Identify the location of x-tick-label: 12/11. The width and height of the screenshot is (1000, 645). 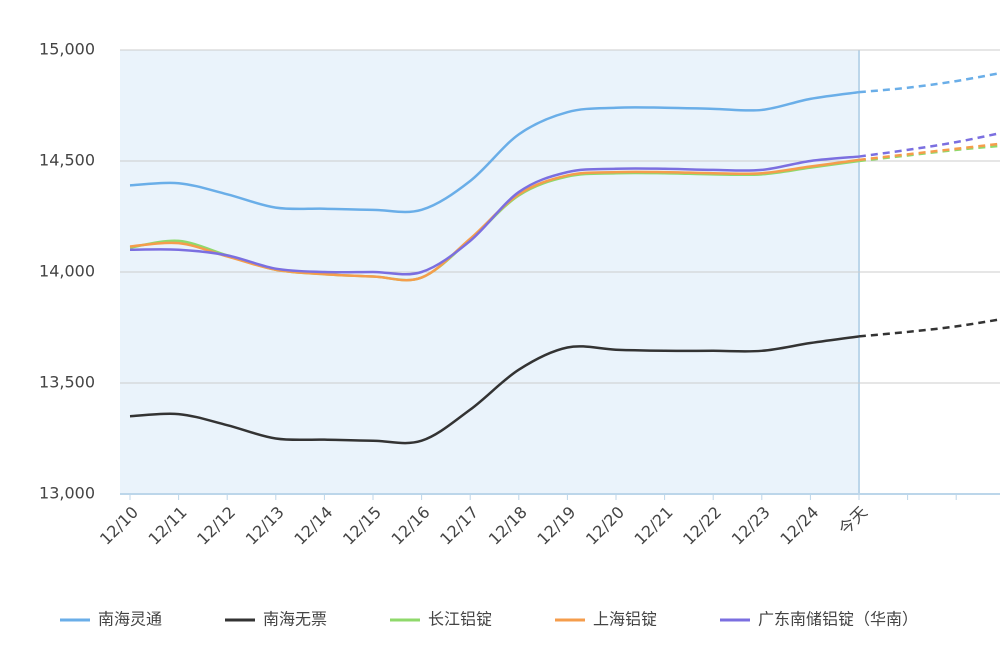
(168, 526).